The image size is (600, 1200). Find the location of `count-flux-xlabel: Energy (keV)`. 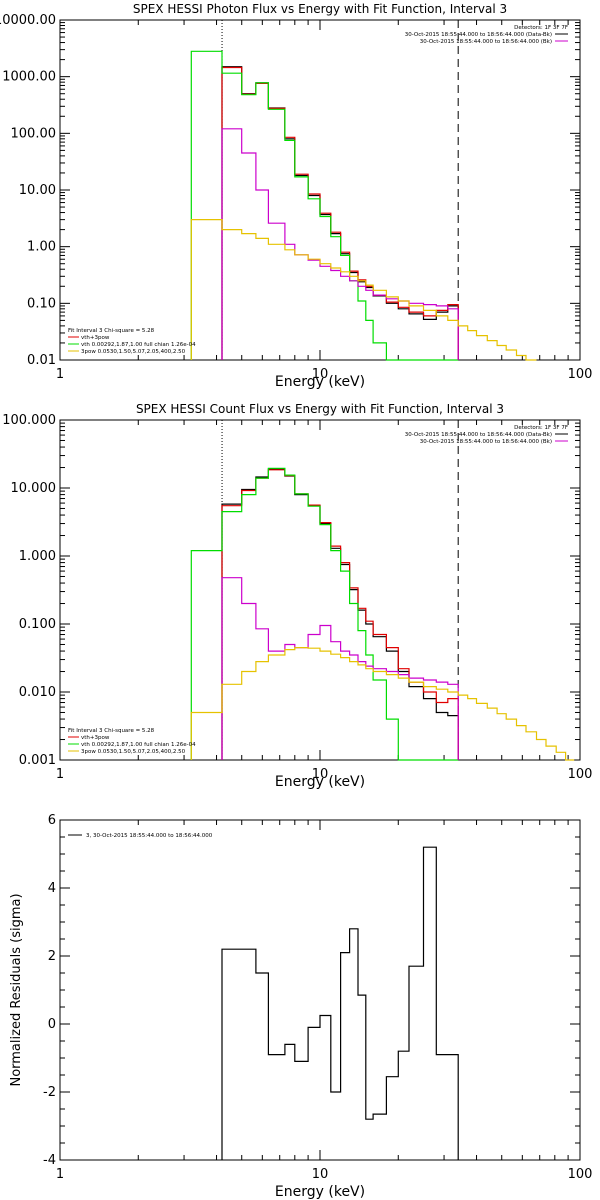

count-flux-xlabel: Energy (keV) is located at coordinates (320, 782).